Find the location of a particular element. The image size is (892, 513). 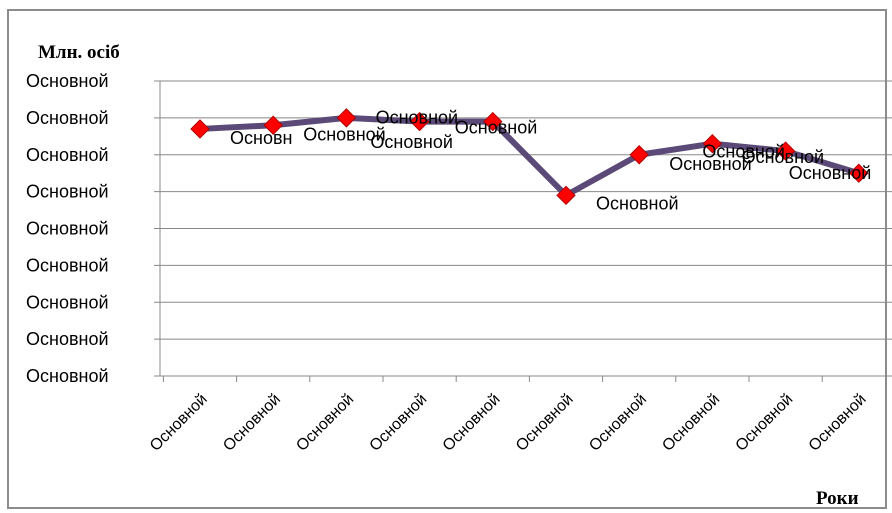

y-axis-title: Млн. осіб is located at coordinates (79, 52).